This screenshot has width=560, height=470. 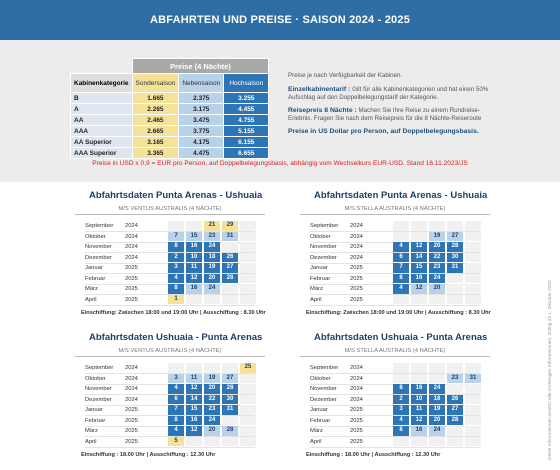 What do you see at coordinates (248, 368) in the screenshot?
I see `date-cell: 25` at bounding box center [248, 368].